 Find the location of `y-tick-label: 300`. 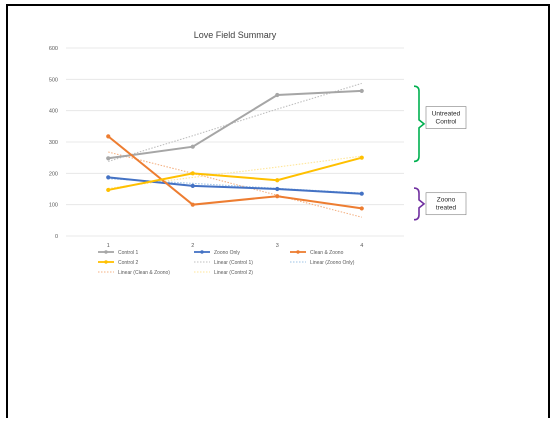

y-tick-label: 300 is located at coordinates (53, 143).